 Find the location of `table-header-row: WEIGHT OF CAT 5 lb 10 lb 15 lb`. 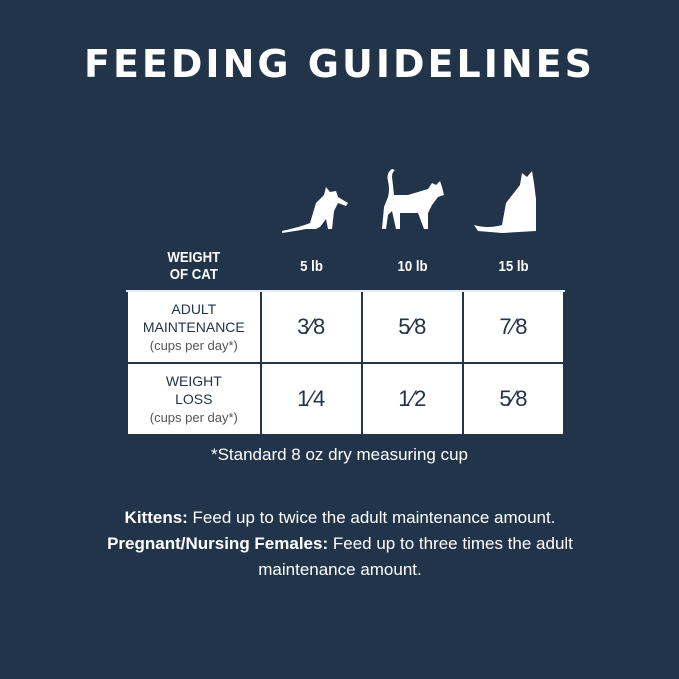

table-header-row: WEIGHT OF CAT 5 lb 10 lb 15 lb is located at coordinates (345, 266).